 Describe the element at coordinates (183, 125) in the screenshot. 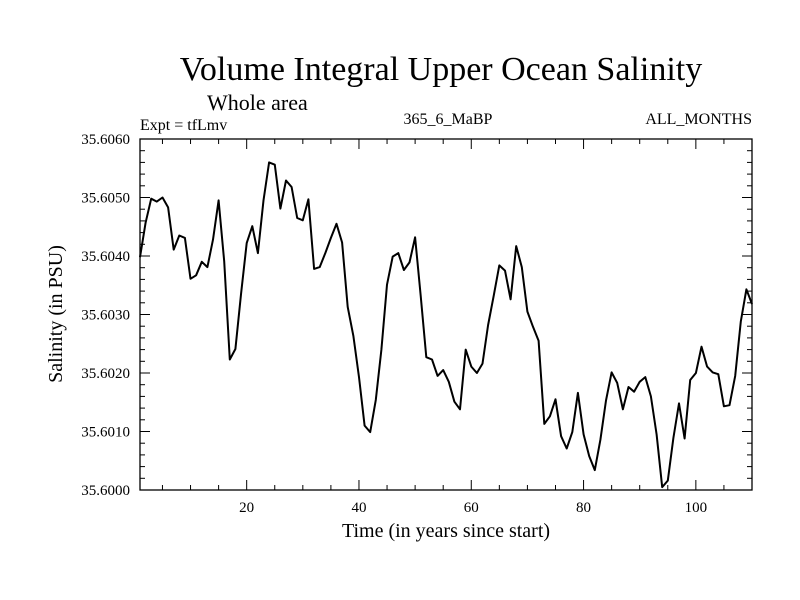

I see `experiment-label: Expt = tfLmv` at that location.